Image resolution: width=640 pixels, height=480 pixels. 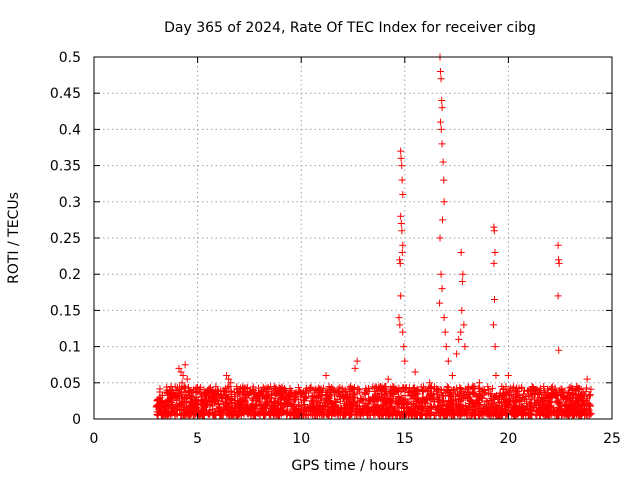 I want to click on y-axis-title: ROTI / TECUs, so click(x=14, y=238).